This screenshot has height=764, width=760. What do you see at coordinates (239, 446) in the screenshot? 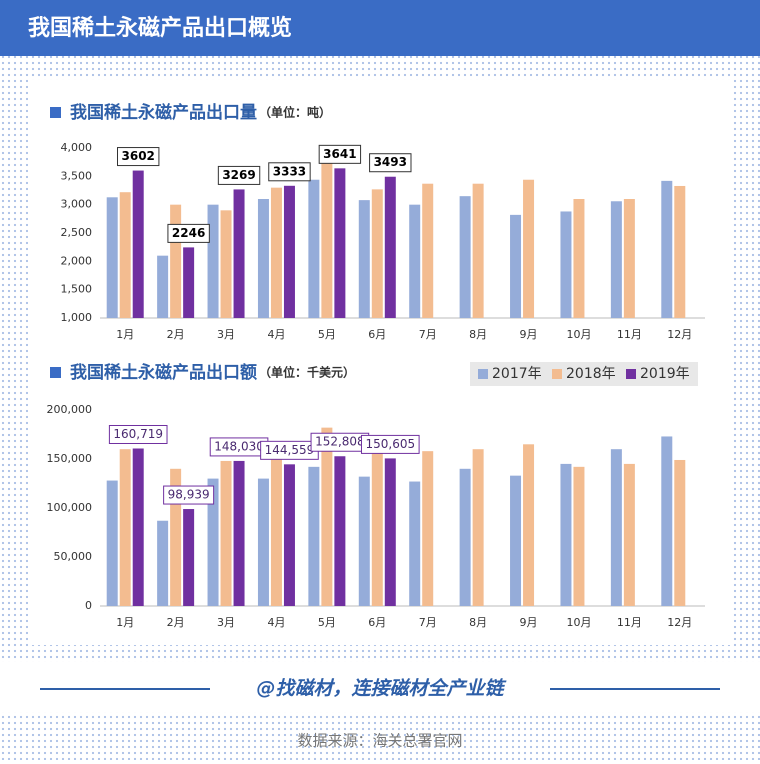
I see `data-label: 148,030` at bounding box center [239, 446].